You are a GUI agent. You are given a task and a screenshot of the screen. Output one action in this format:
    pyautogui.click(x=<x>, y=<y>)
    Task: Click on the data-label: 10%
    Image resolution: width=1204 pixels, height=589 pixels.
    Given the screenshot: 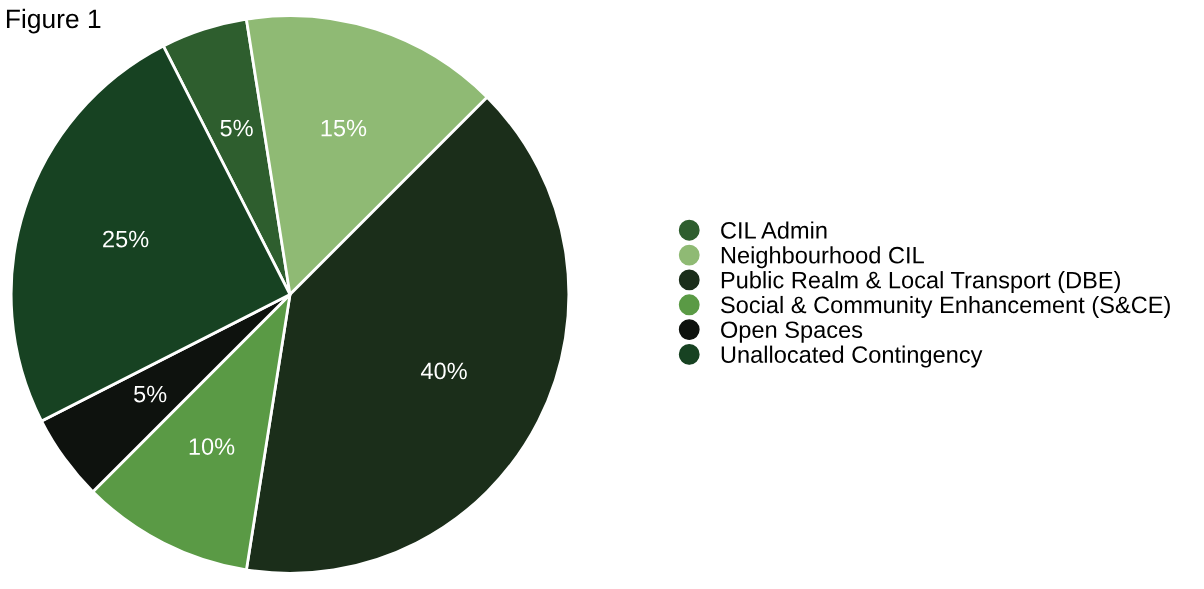 What is the action you would take?
    pyautogui.click(x=212, y=446)
    